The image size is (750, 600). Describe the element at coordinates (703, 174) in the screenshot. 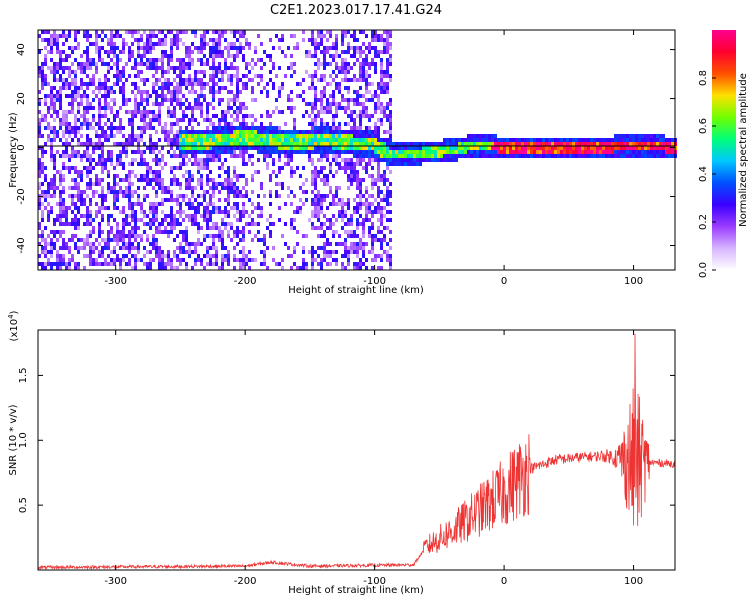

I see `colorbar-tick-label: 0.4` at that location.